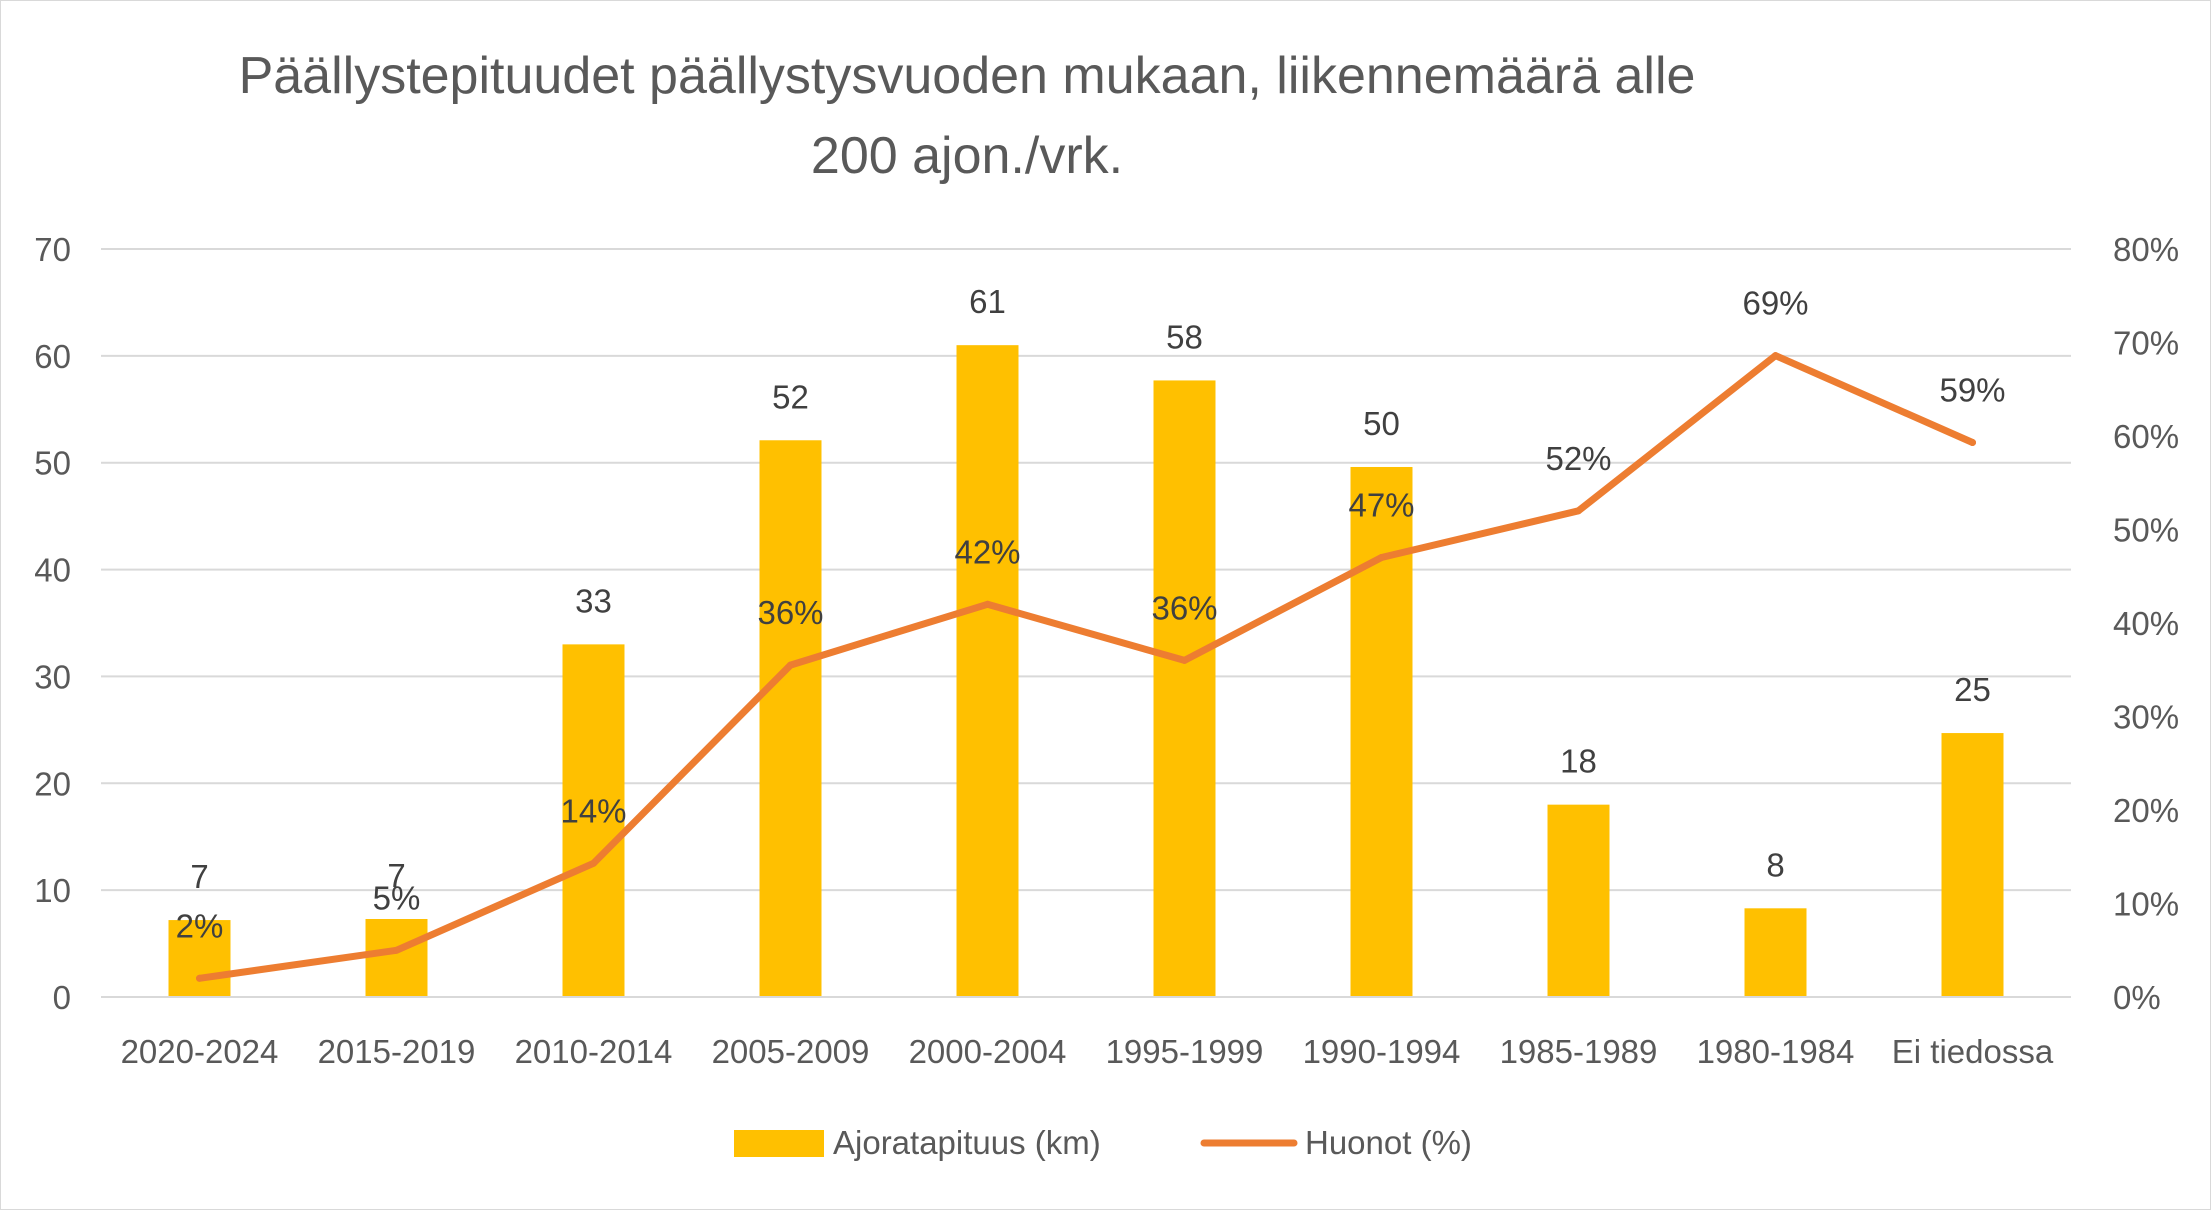 The image size is (2211, 1210). Describe the element at coordinates (790, 396) in the screenshot. I see `bar-data-label: 52` at that location.